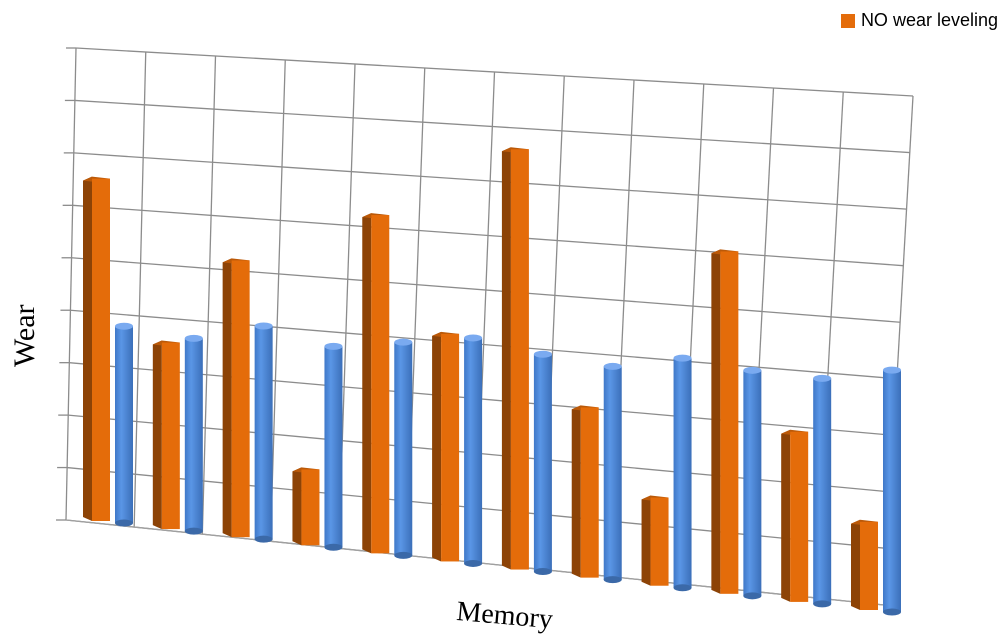  I want to click on y-axis-label: Wear, so click(24, 335).